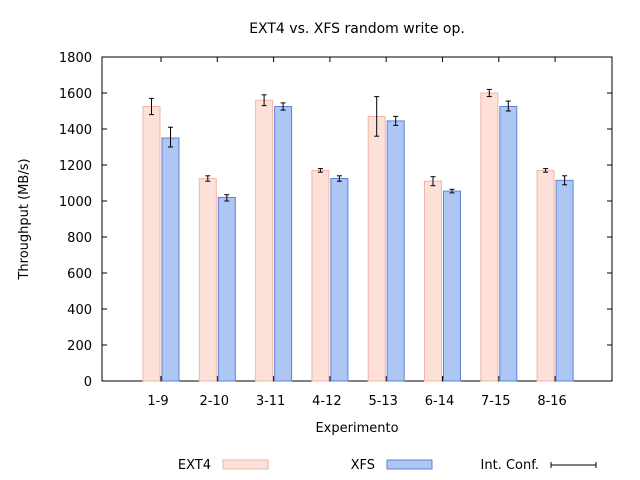  I want to click on y-tick-label: 200, so click(79, 346).